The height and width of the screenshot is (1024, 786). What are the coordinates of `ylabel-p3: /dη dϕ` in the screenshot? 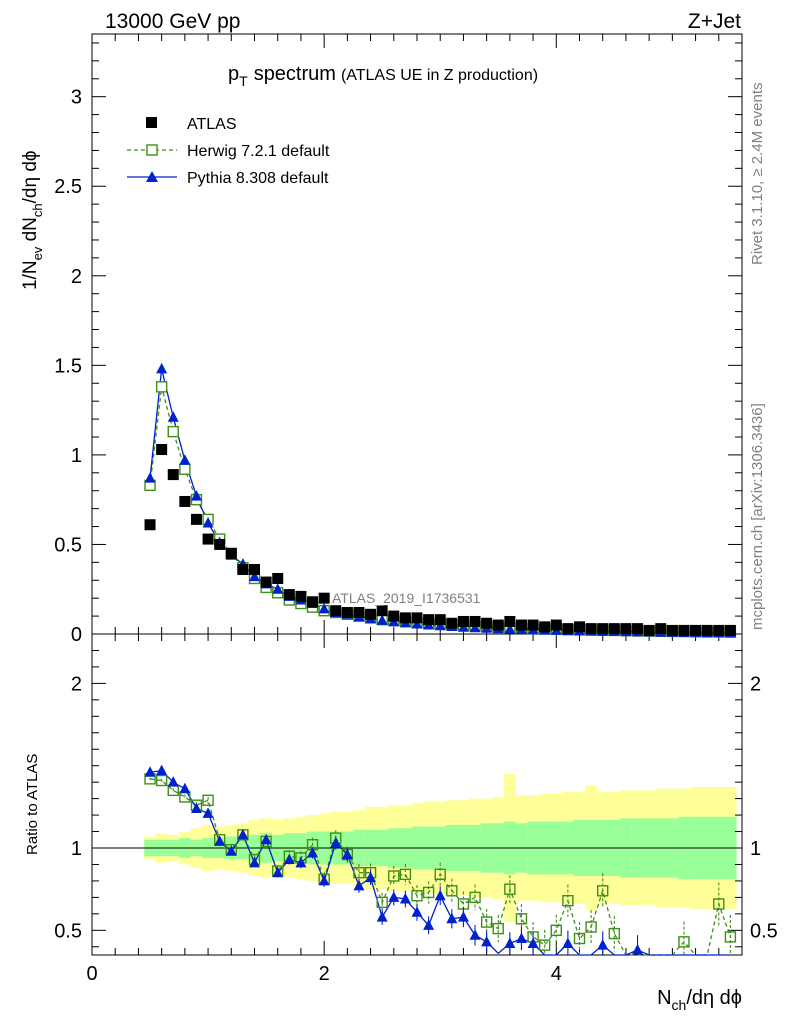 It's located at (30, 176).